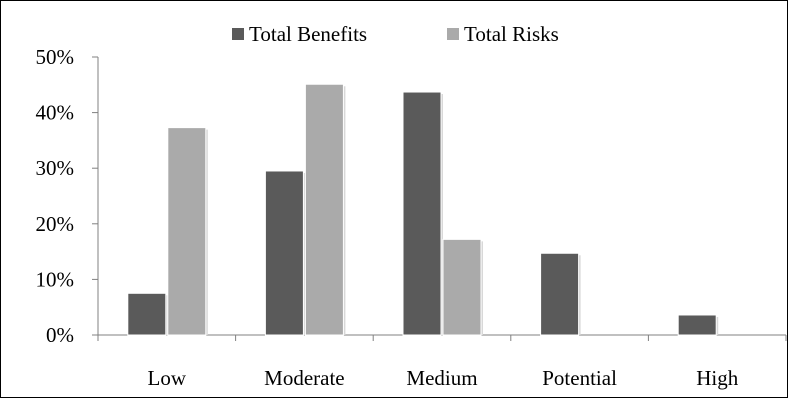  I want to click on x-category-label: Medium, so click(441, 378).